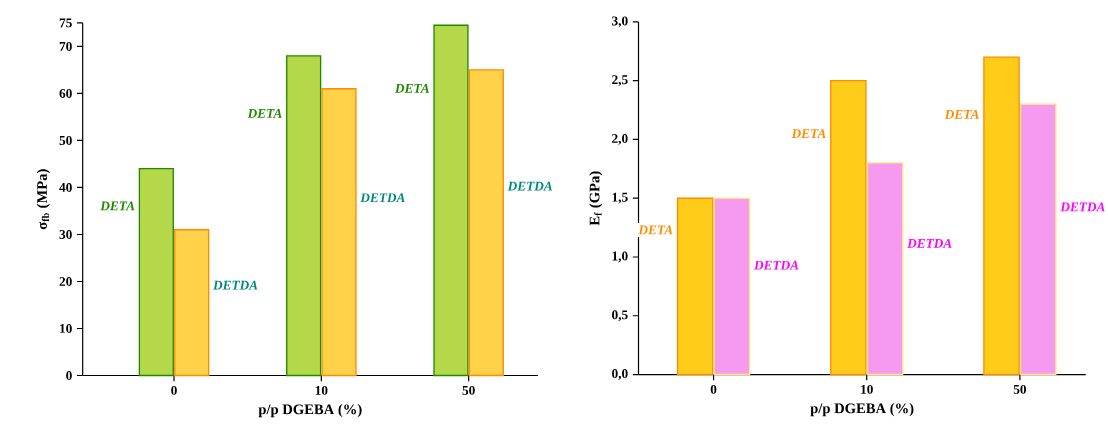  Describe the element at coordinates (620, 22) in the screenshot. I see `y-tick-label: 3,0` at that location.